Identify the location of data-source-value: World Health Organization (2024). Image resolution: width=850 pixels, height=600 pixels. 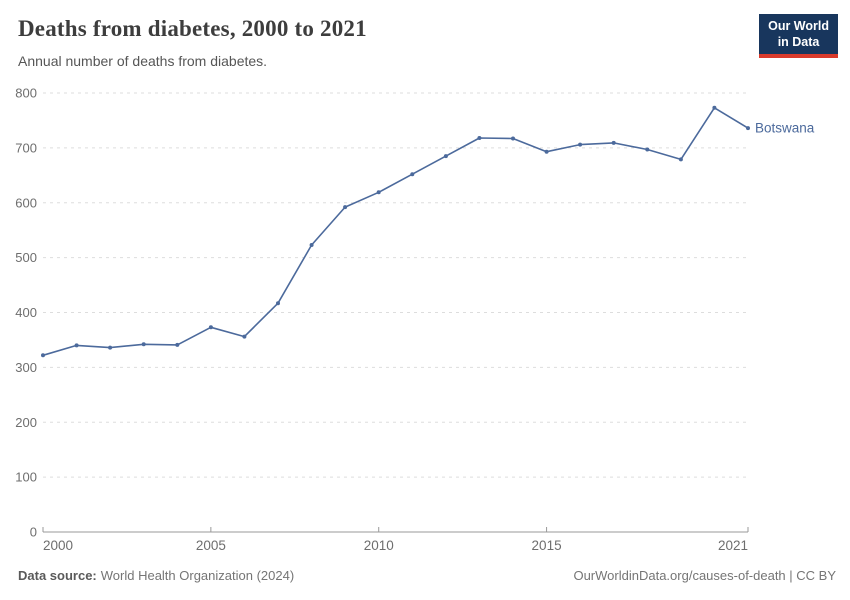
(197, 575).